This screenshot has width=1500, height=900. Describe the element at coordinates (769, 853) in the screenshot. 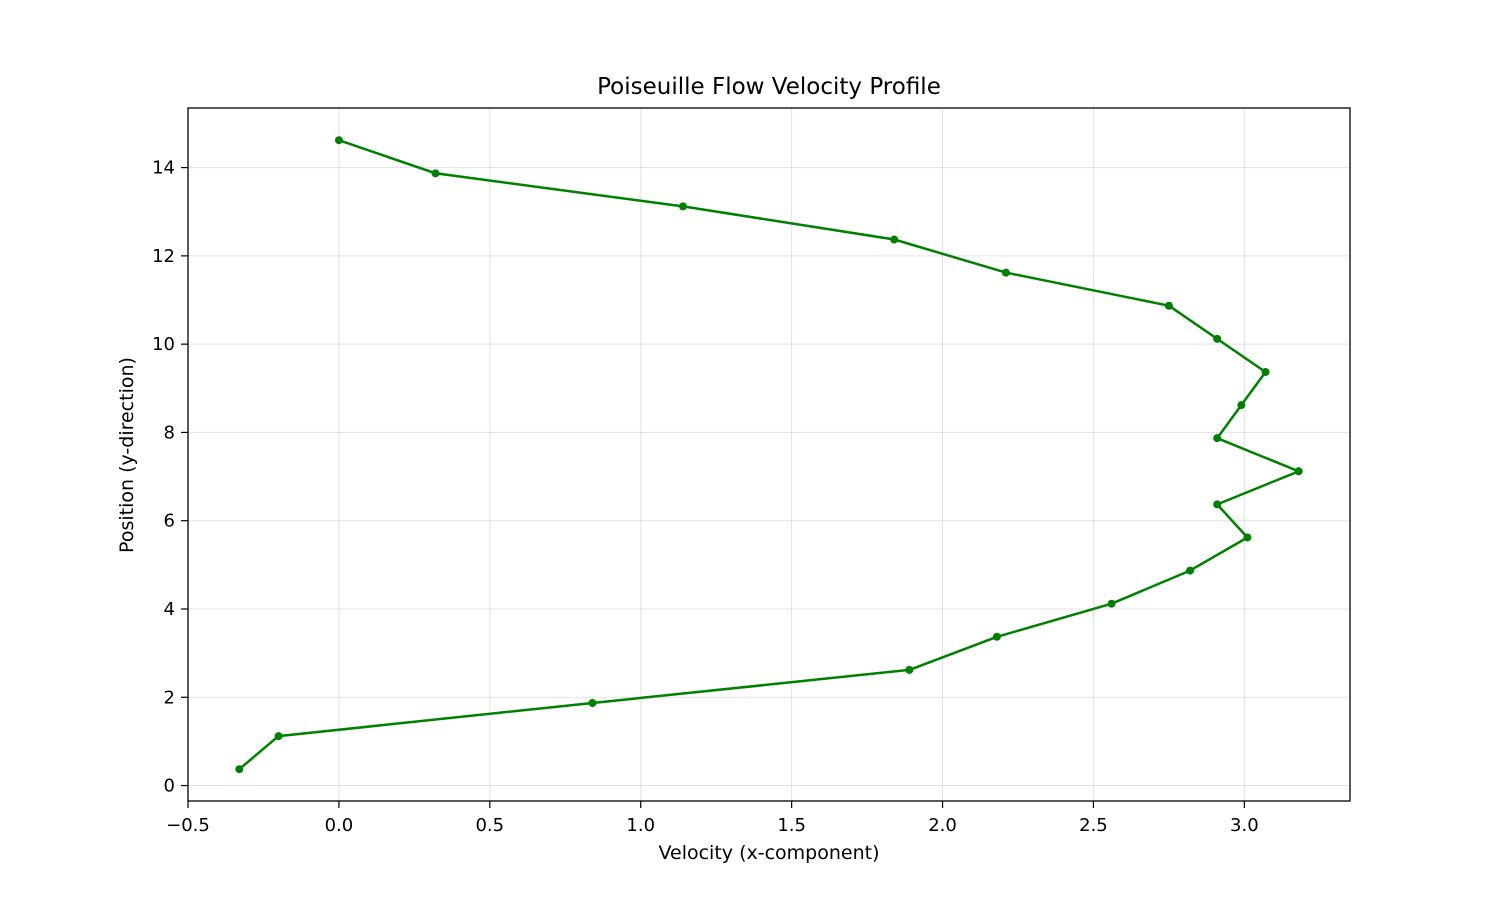

I see `x-axis-title: Velocity (x-component)` at that location.